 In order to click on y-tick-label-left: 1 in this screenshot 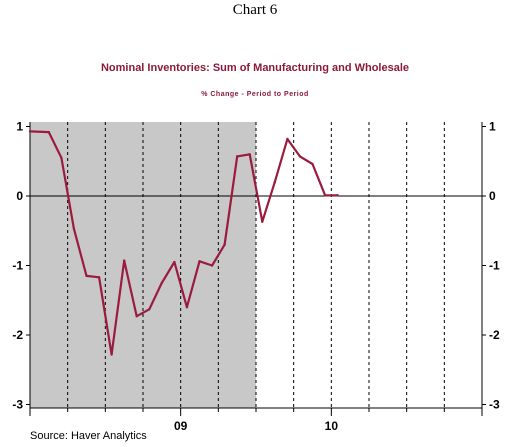, I will do `click(19, 127)`.